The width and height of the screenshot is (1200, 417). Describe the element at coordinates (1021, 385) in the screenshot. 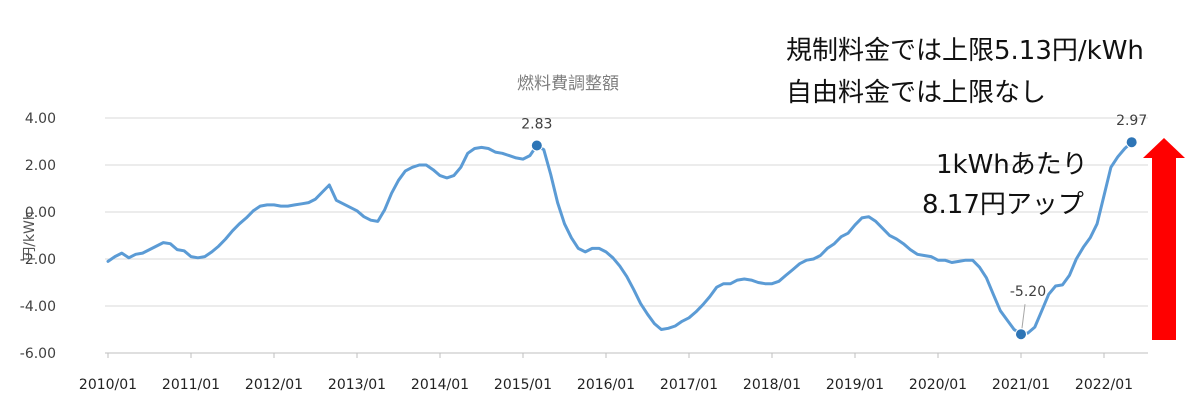

I see `x-tick-label: 2021/01` at that location.